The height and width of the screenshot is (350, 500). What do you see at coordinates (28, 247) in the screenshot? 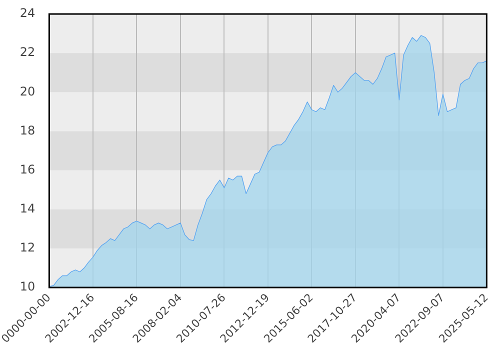
I see `y-tick-label: 12` at bounding box center [28, 247].